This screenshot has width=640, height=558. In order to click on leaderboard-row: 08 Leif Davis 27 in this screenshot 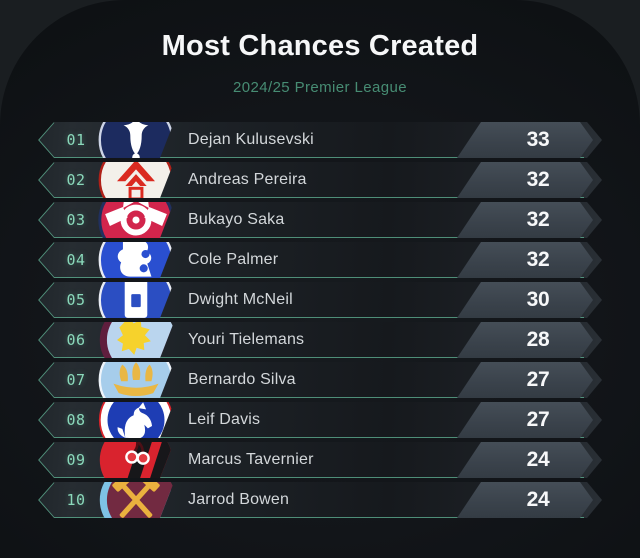, I will do `click(320, 420)`.